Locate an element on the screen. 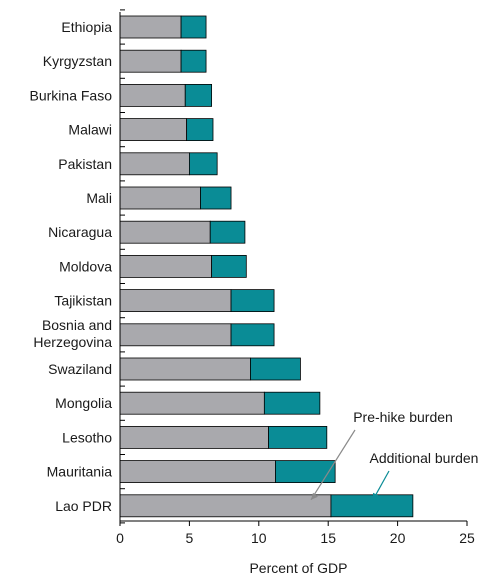  bar-tajikistan-additional-burden is located at coordinates (252, 301).